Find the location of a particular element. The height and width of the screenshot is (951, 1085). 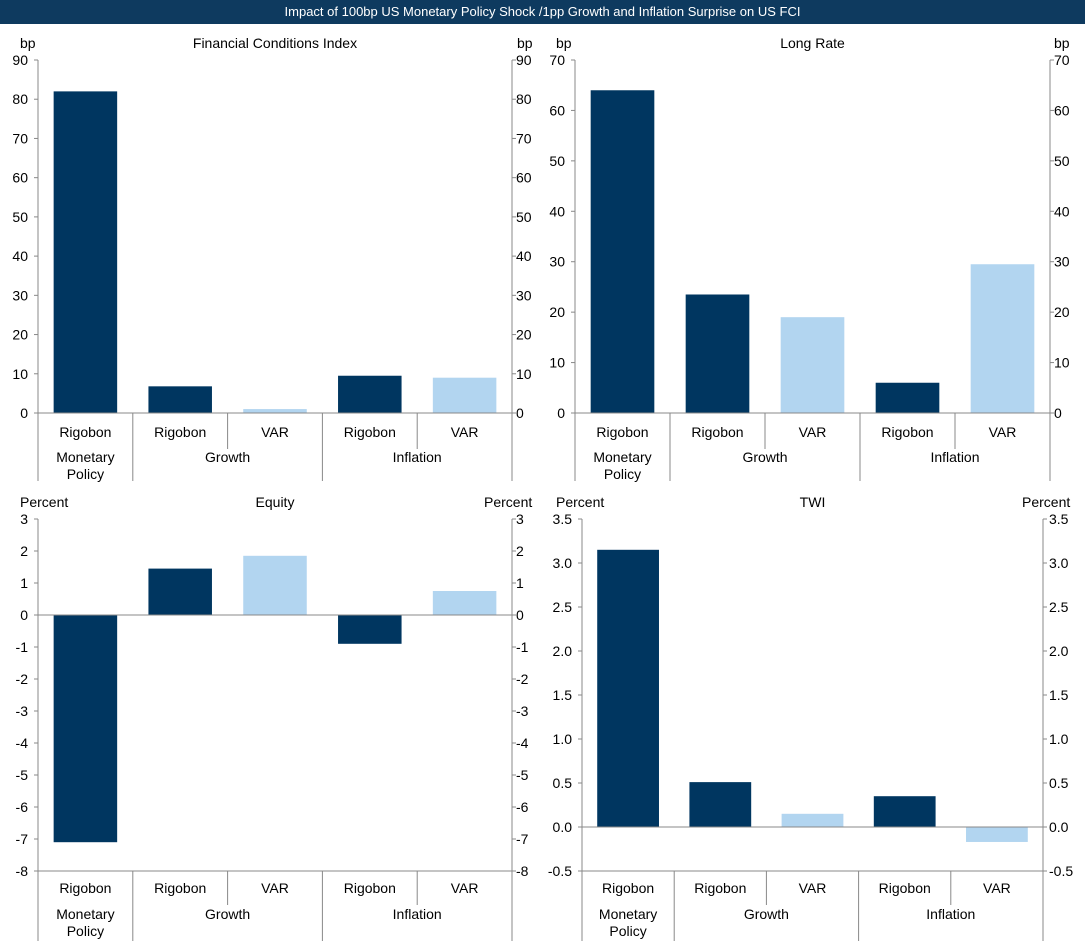

y-tick-label-left: -8 is located at coordinates (22, 871).